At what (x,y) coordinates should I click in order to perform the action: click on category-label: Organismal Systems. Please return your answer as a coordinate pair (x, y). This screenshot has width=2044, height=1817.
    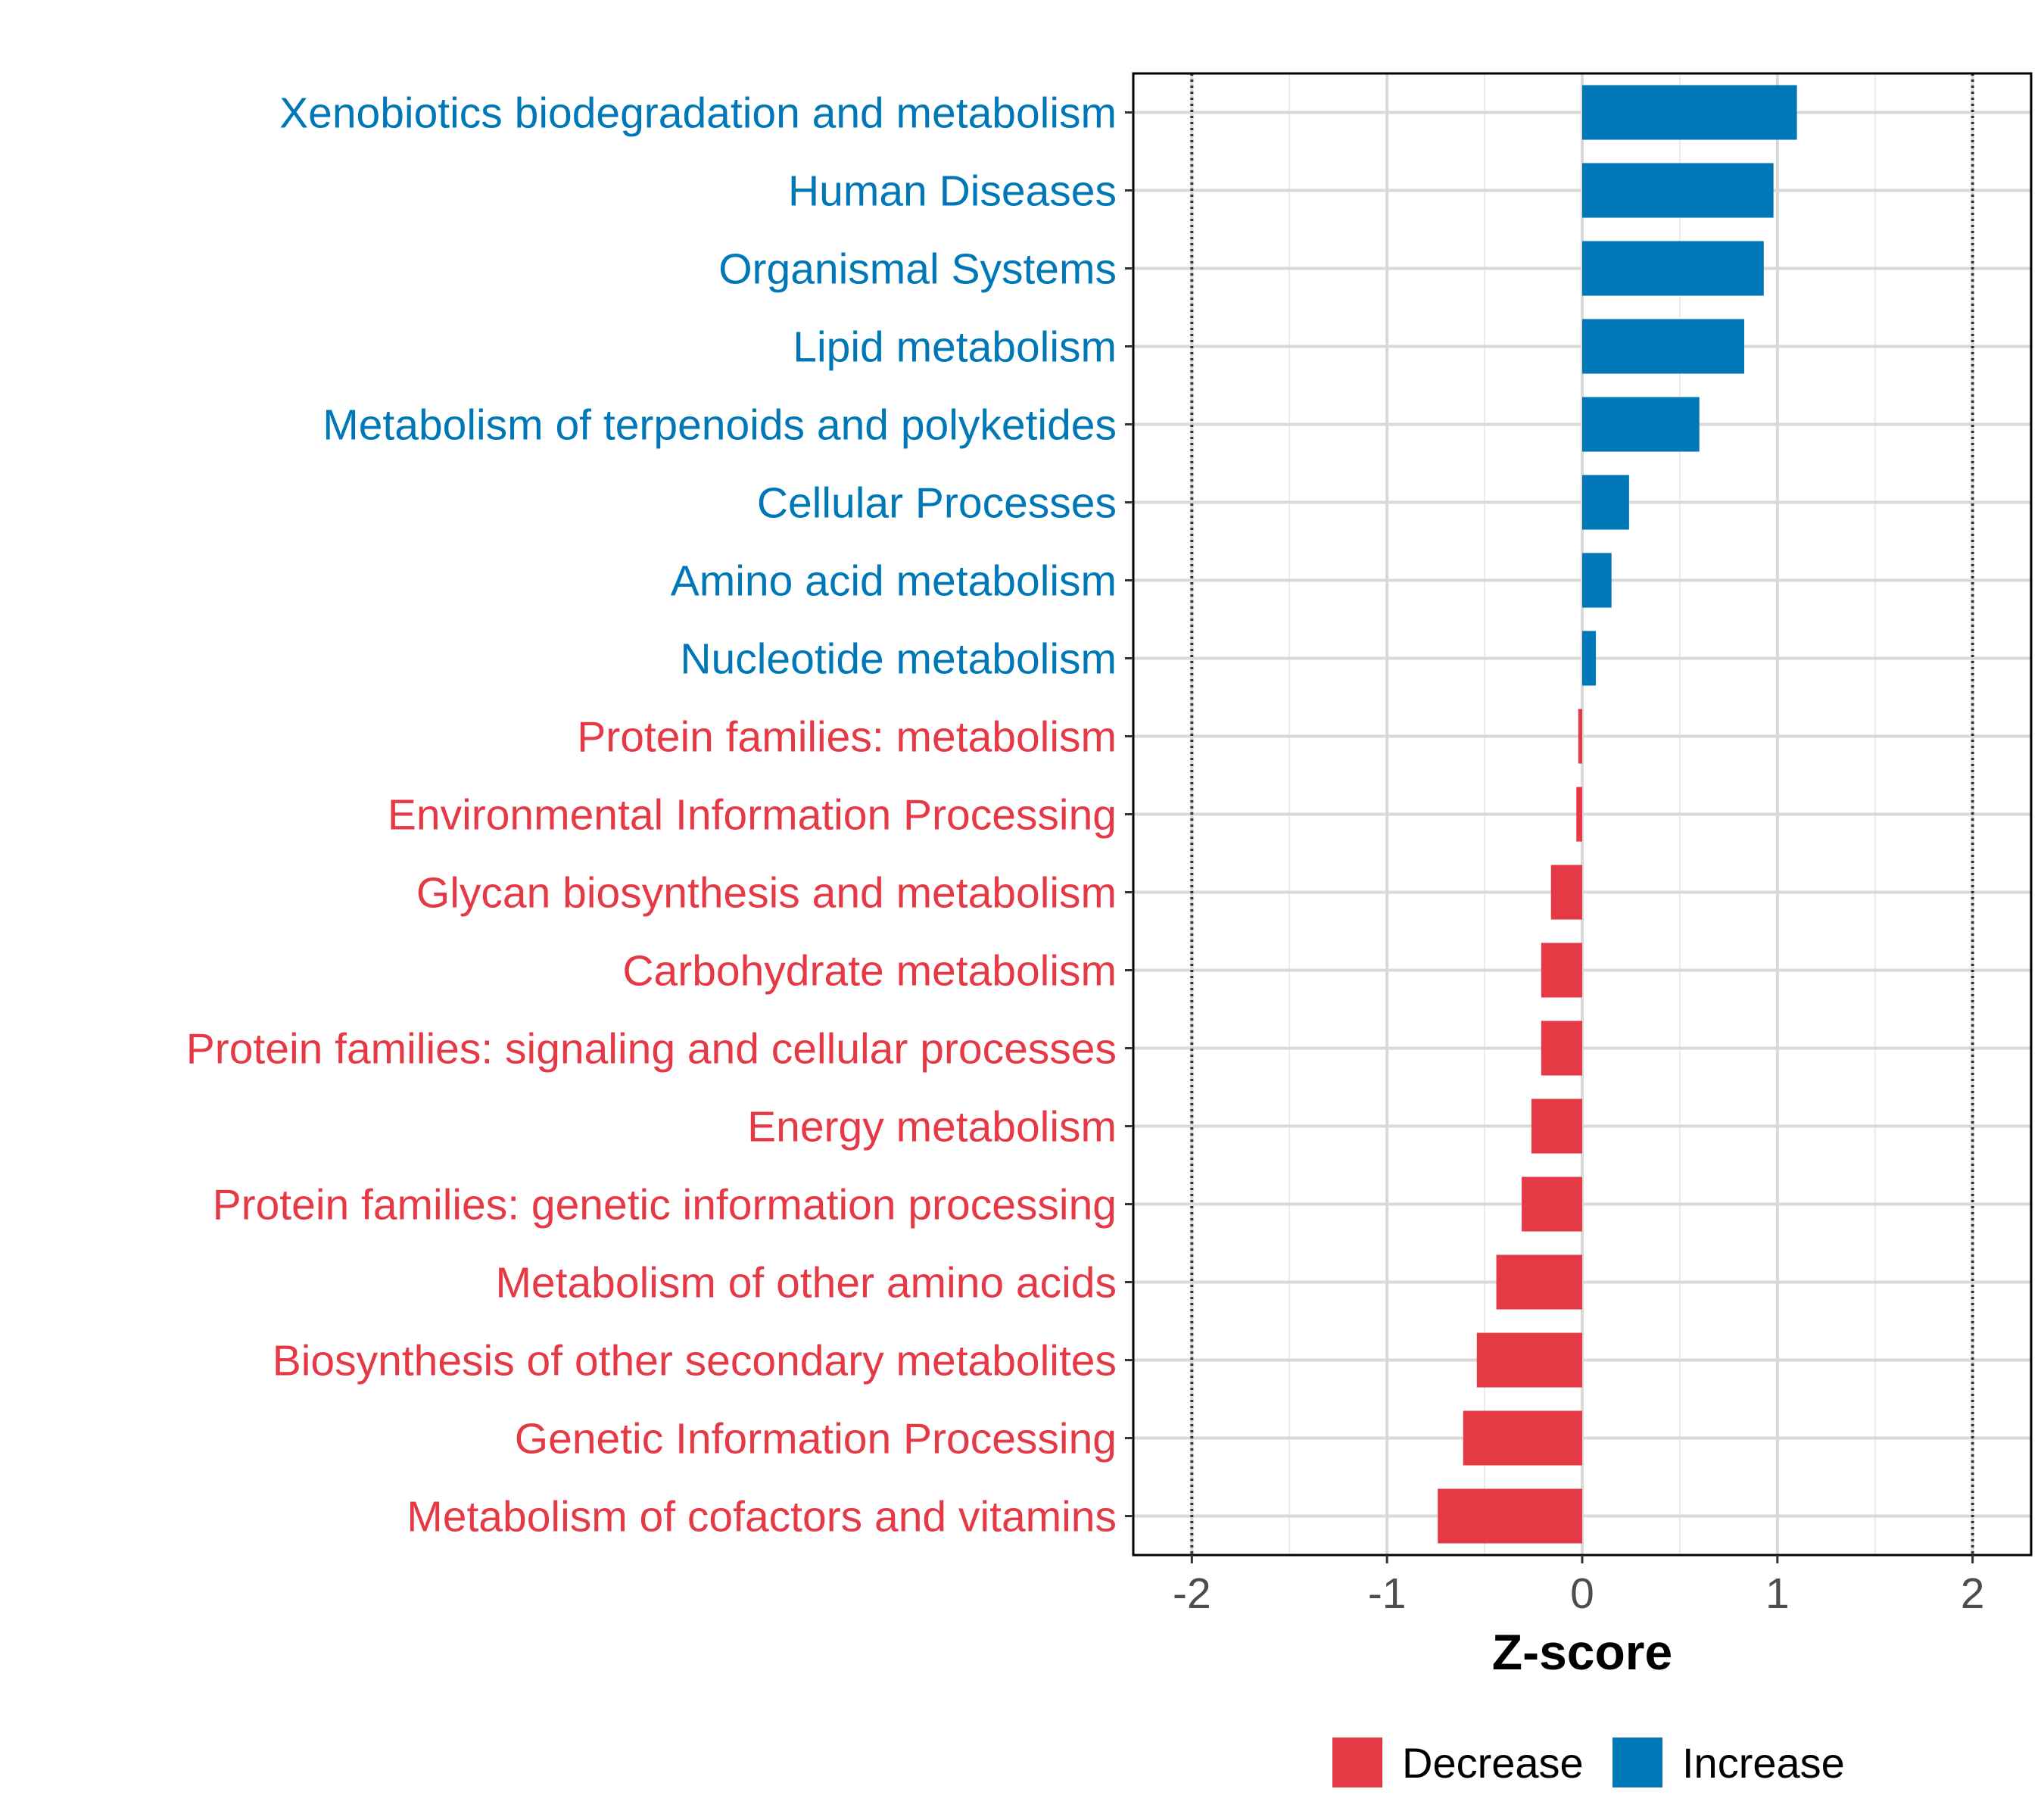
    Looking at the image, I should click on (917, 269).